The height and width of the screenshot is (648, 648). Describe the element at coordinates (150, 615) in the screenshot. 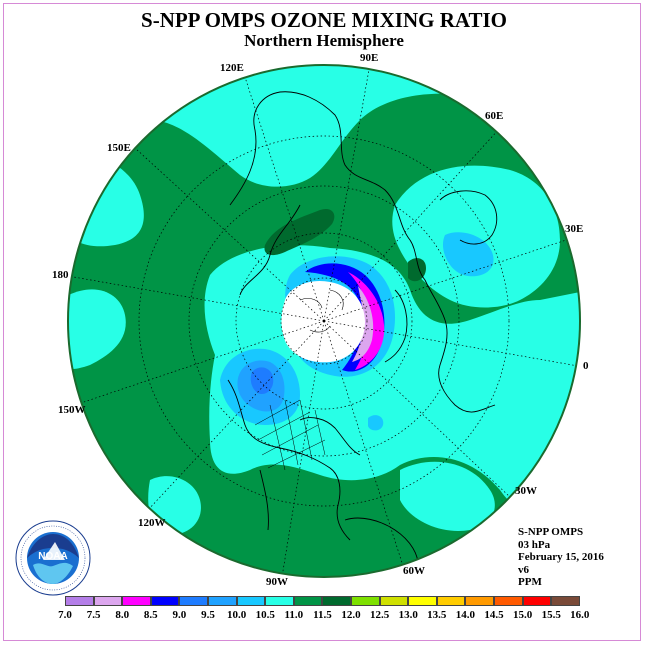

I see `colorbar-tick-label: 8.5` at that location.